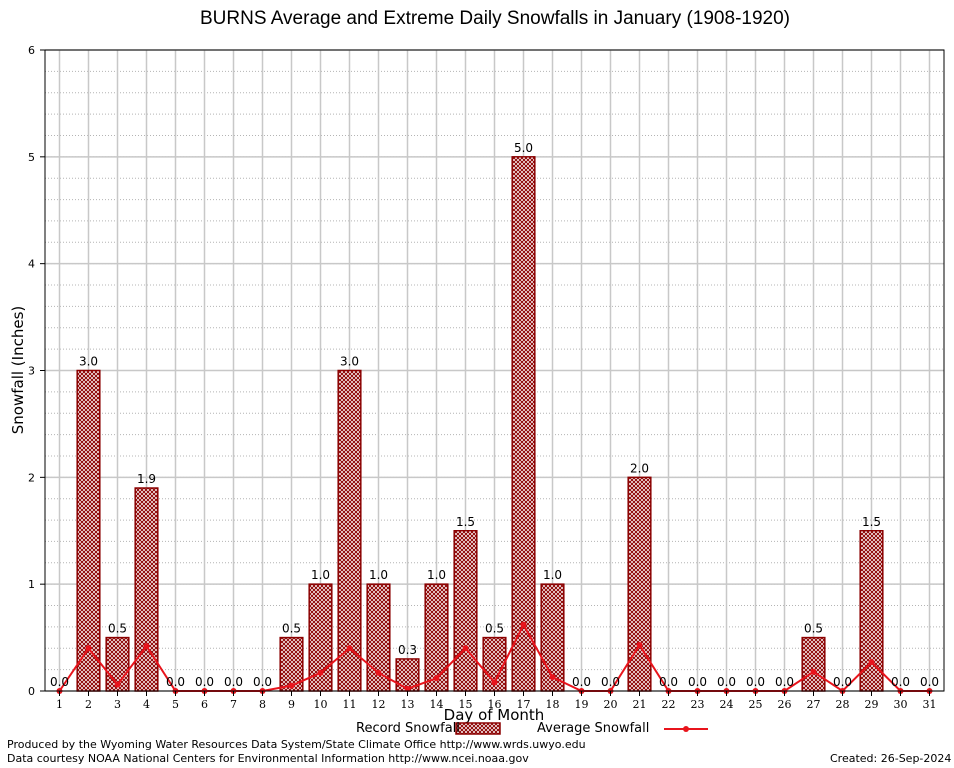 This screenshot has height=768, width=954. I want to click on y-tick-label: 4, so click(31, 264).